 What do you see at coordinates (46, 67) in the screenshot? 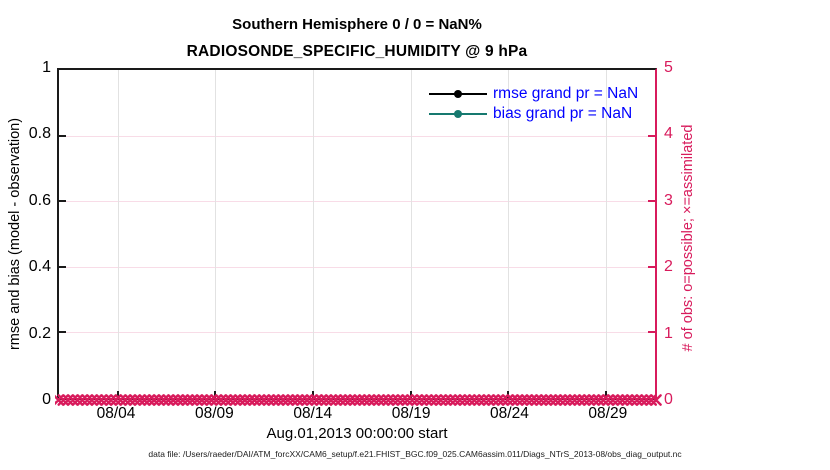
I see `left-y-tick-label: 1` at bounding box center [46, 67].